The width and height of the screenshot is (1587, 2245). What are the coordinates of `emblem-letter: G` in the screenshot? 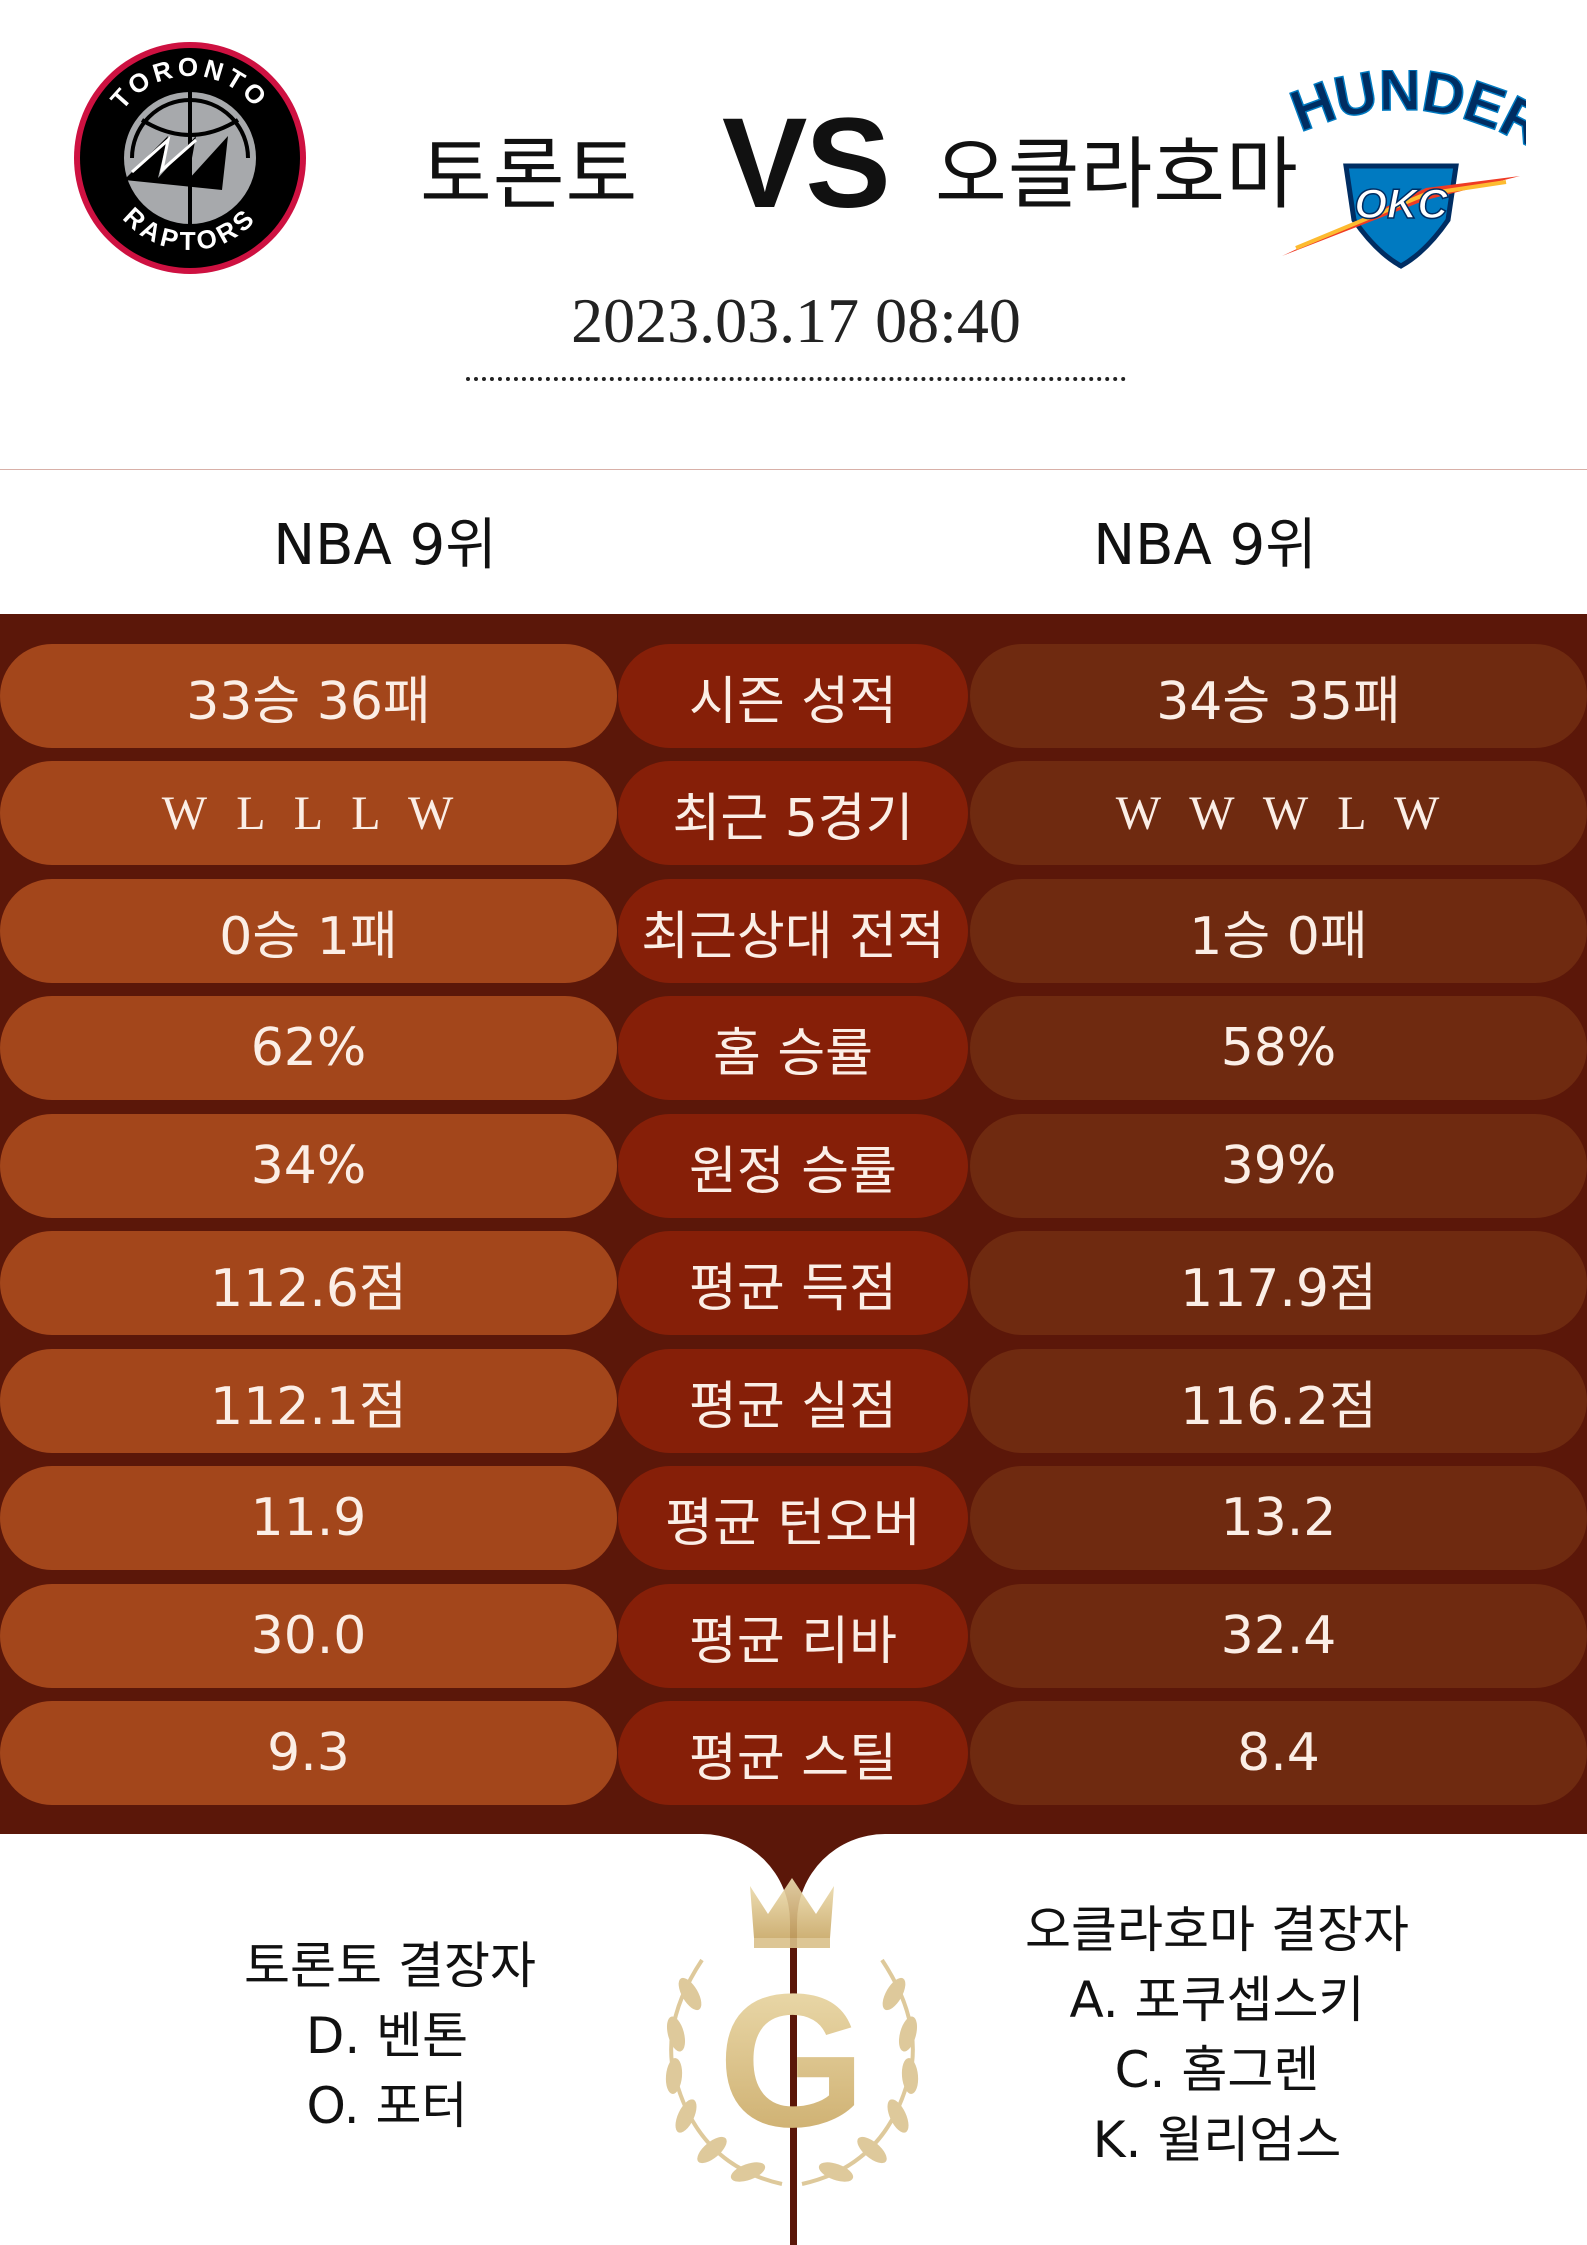 It's located at (792, 2061).